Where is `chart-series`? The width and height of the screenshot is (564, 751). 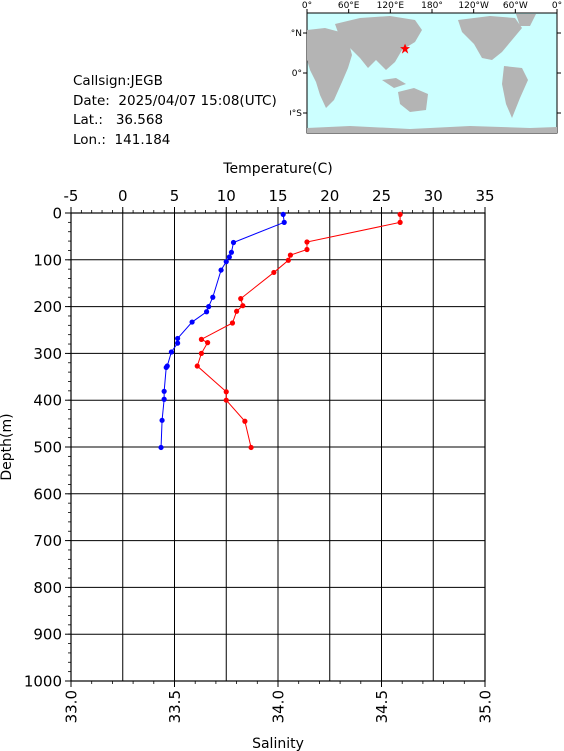 chart-series is located at coordinates (280, 331).